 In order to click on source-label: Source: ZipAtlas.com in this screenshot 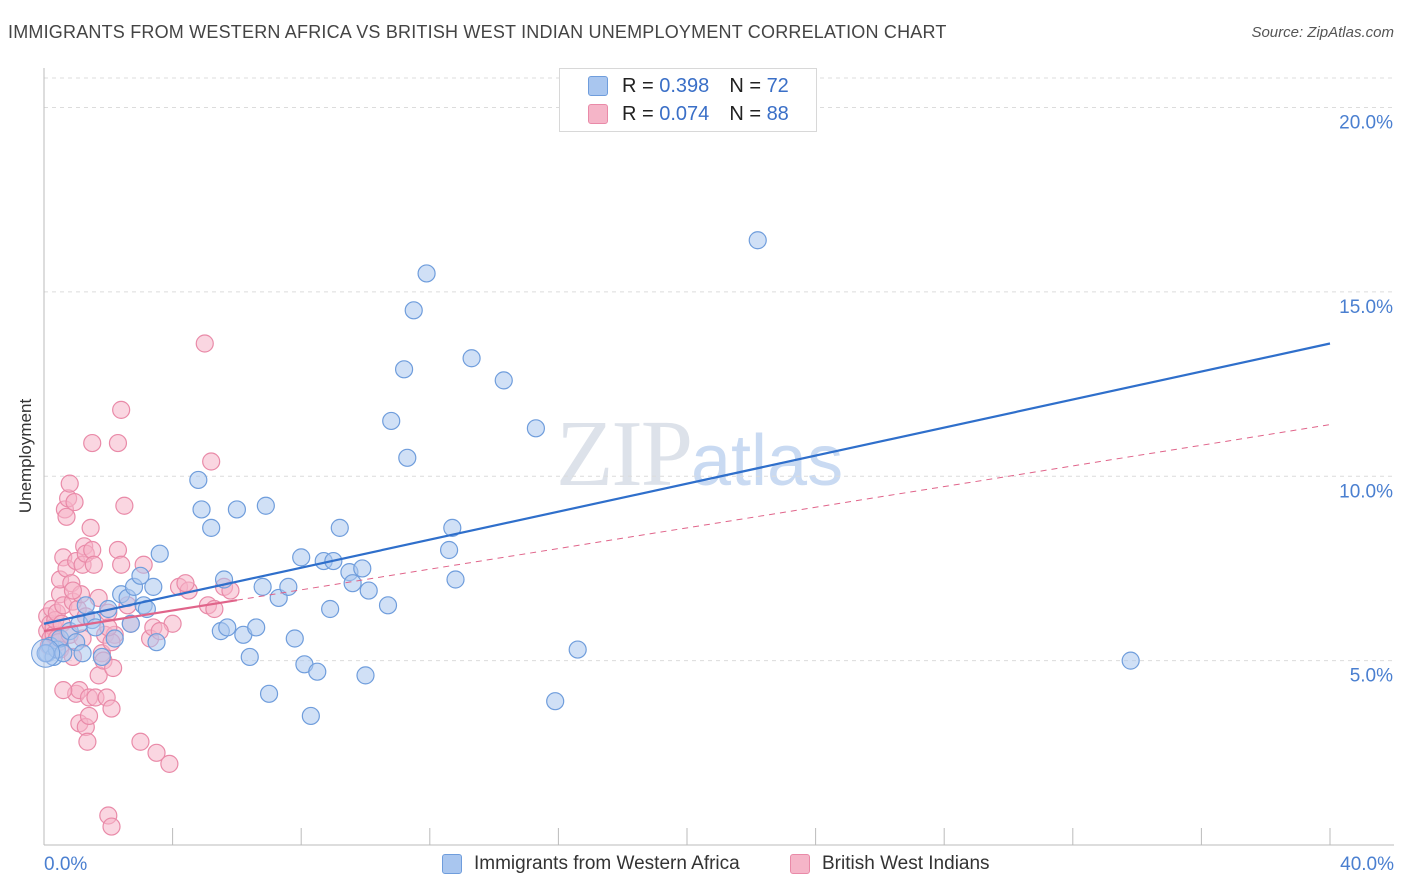, I will do `click(1322, 32)`.